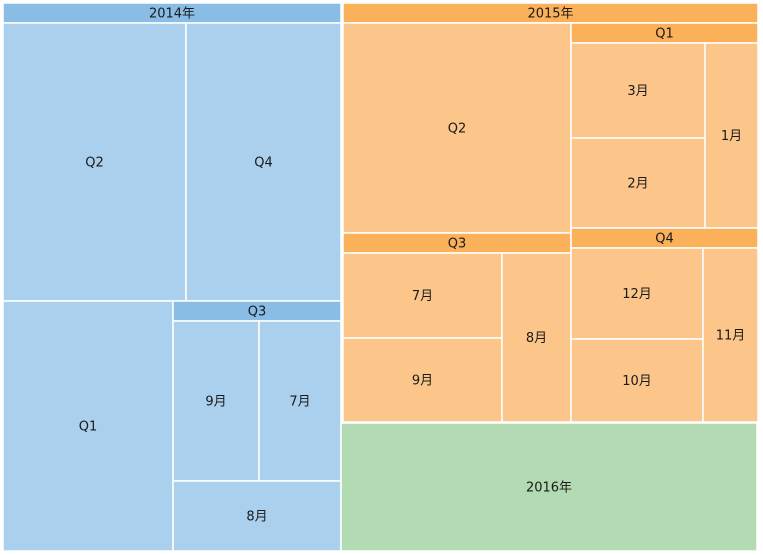 Image resolution: width=763 pixels, height=555 pixels. What do you see at coordinates (172, 14) in the screenshot?
I see `treemap-2014年-header-label: 2014年` at bounding box center [172, 14].